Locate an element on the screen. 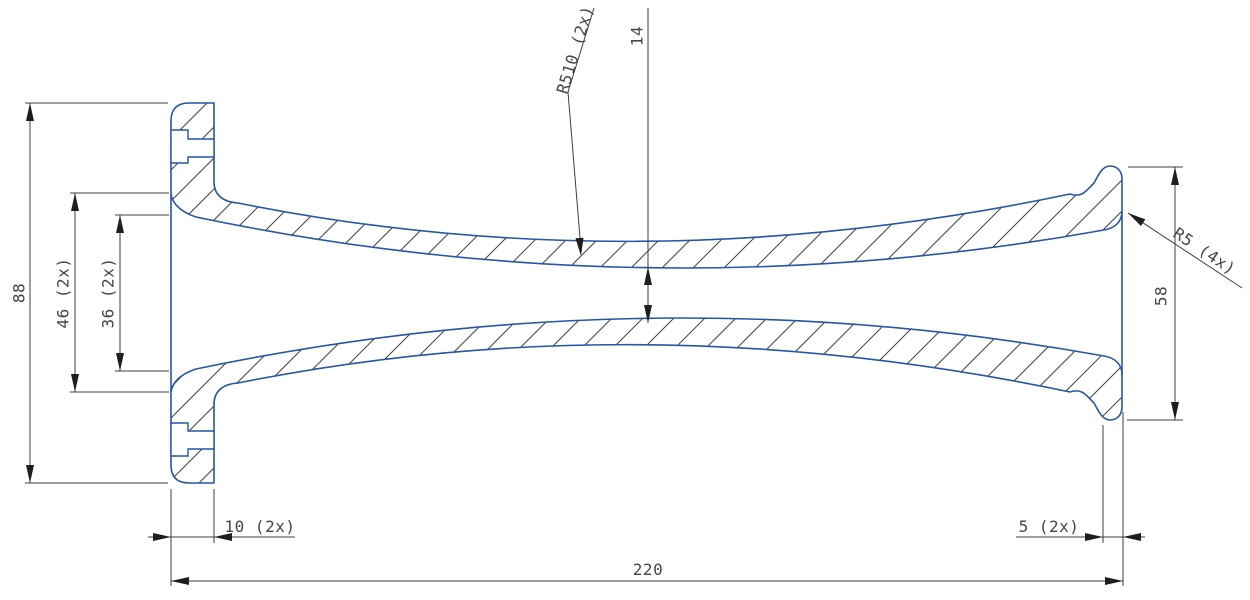 The width and height of the screenshot is (1250, 600). dim-label-r510: R510 (2x) is located at coordinates (575, 49).